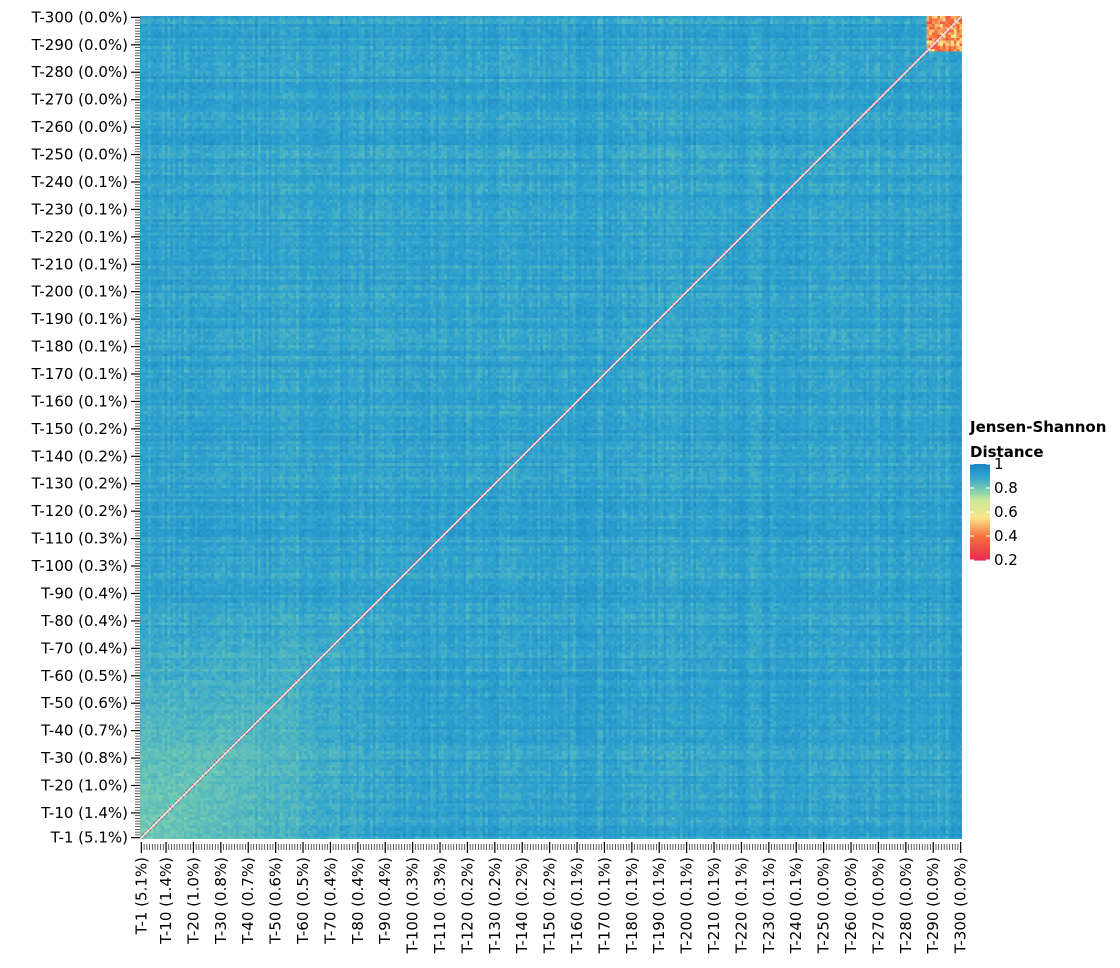 The image size is (1120, 968). I want to click on y-tick-label: T-230 (0.1%), so click(79, 209).